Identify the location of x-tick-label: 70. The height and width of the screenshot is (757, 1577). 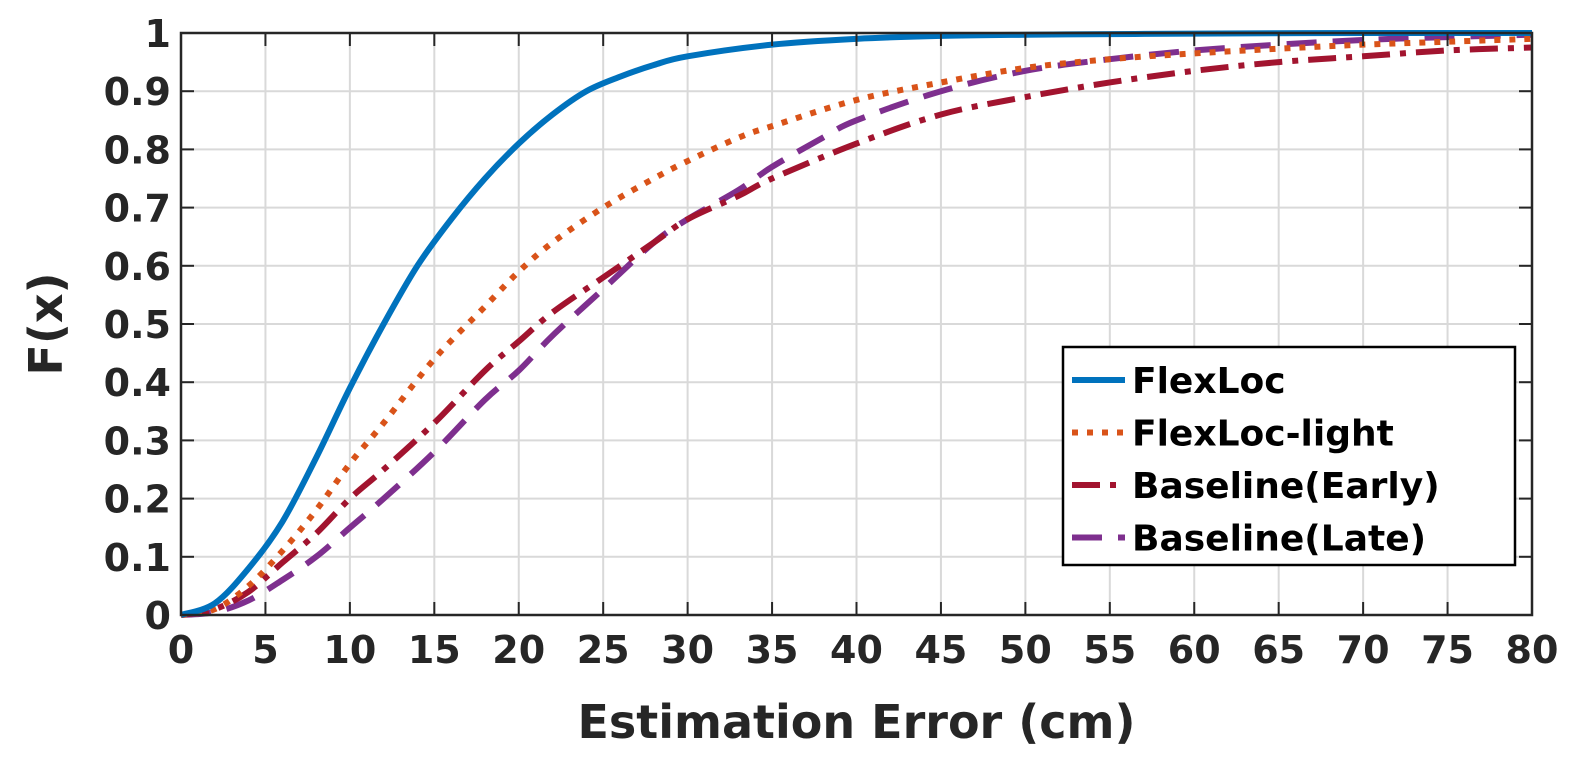
(1363, 650).